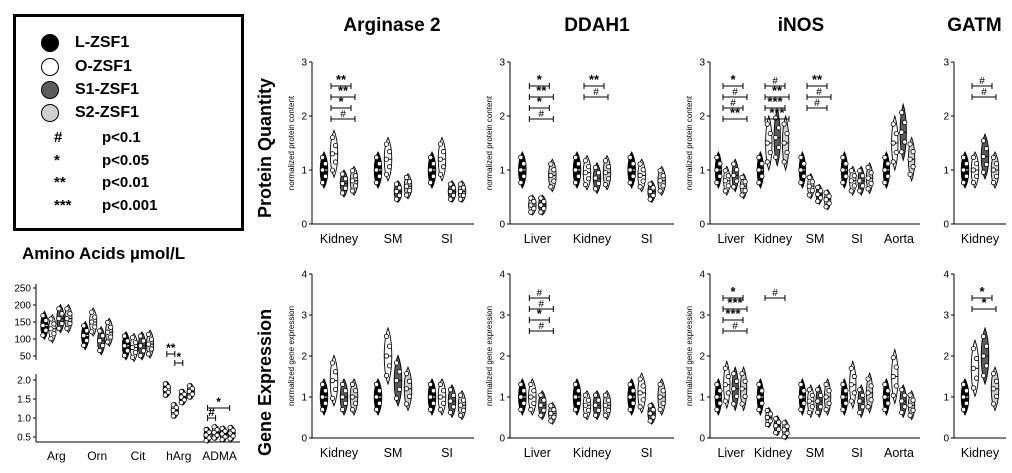  What do you see at coordinates (502, 275) in the screenshot?
I see `y-tick-label: 4` at bounding box center [502, 275].